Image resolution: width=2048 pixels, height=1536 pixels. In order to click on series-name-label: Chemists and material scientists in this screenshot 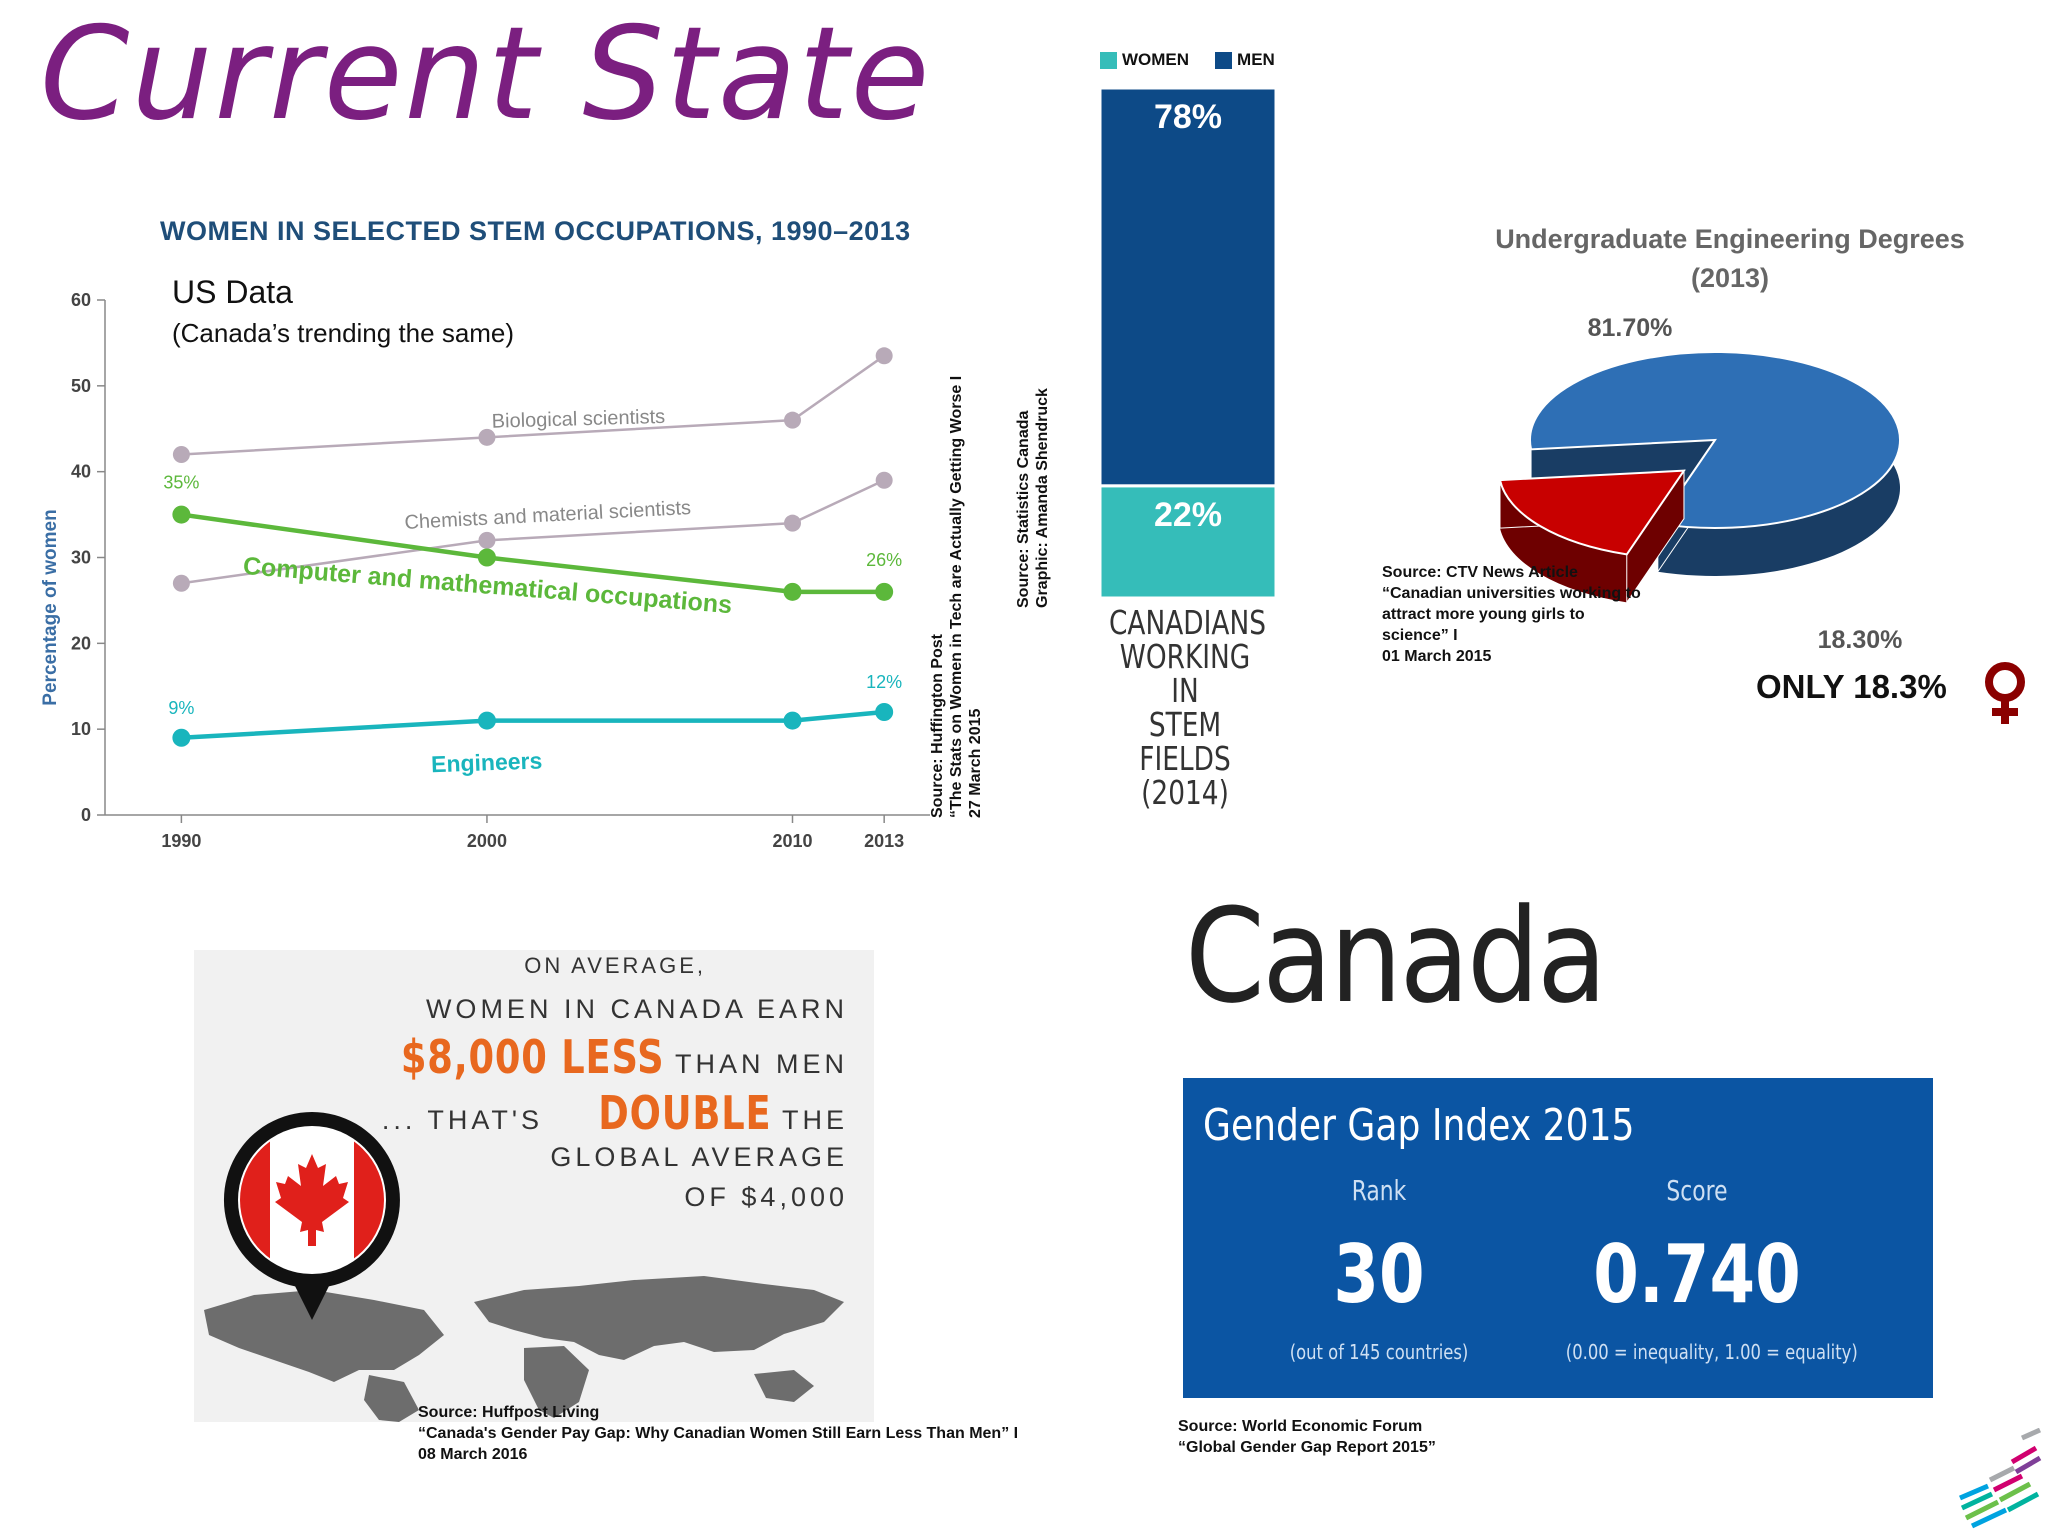, I will do `click(548, 515)`.